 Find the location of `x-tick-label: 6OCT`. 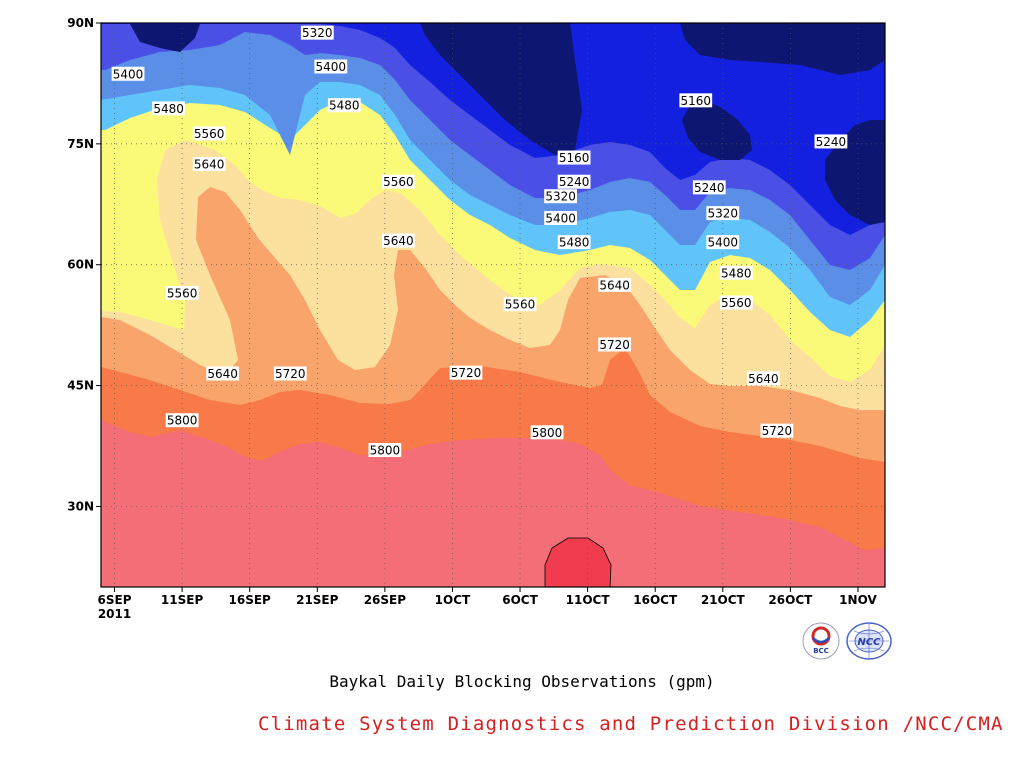

x-tick-label: 6OCT is located at coordinates (520, 600).